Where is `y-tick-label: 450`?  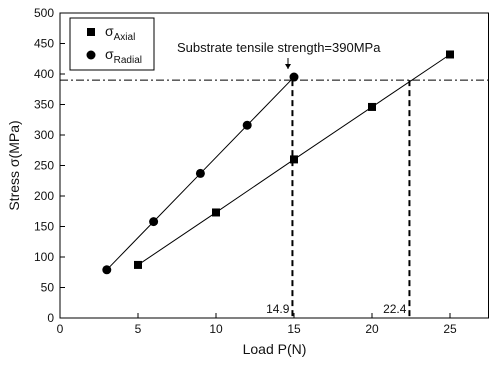 y-tick-label: 450 is located at coordinates (44, 44).